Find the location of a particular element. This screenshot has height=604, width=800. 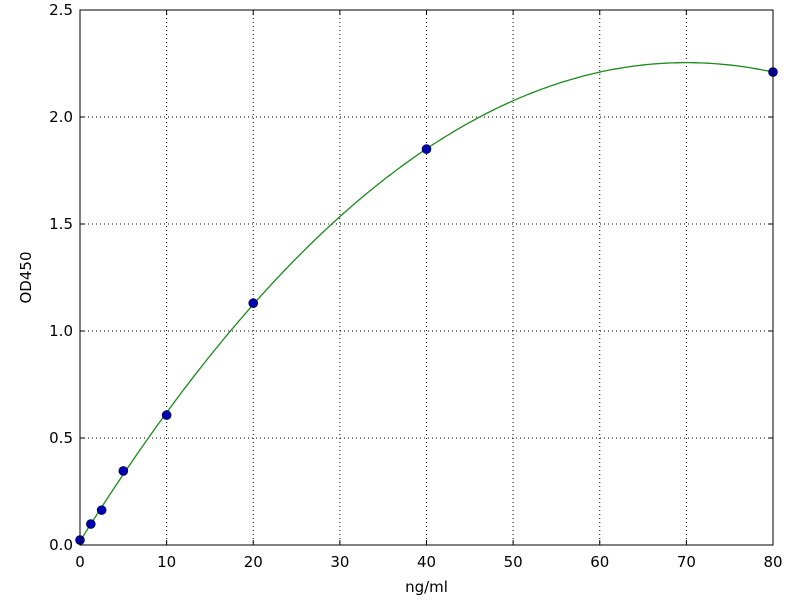

x-tick-label: 30 is located at coordinates (339, 562).